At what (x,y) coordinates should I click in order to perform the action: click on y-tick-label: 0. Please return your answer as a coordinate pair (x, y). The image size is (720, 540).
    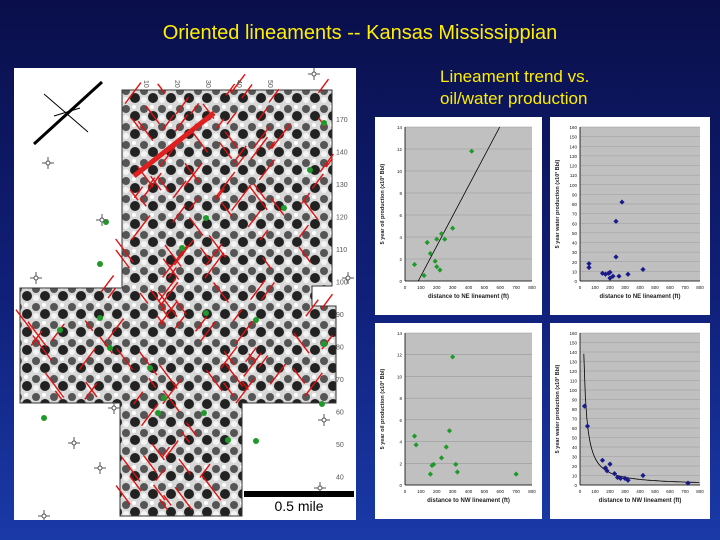
    Looking at the image, I should click on (575, 485).